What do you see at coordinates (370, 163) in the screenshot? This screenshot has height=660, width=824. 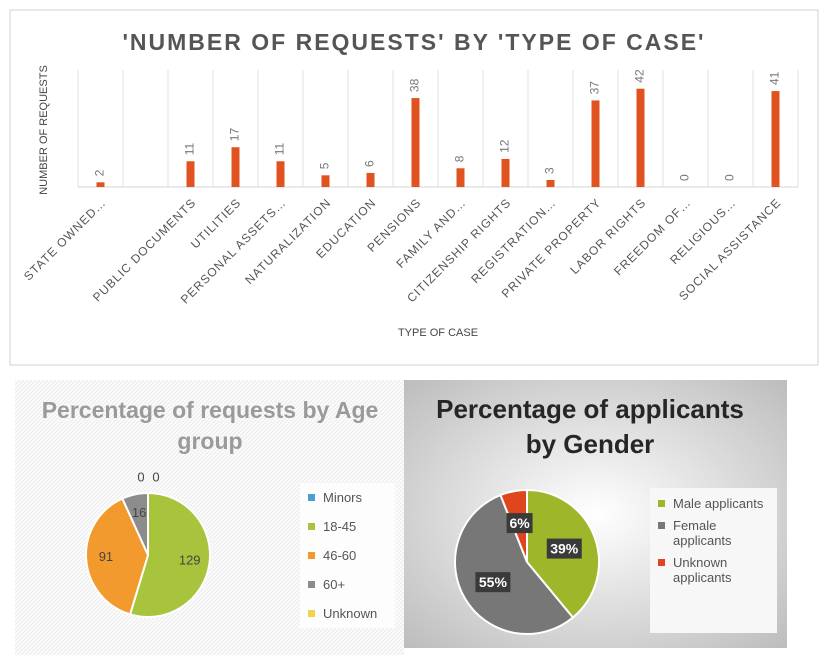 I see `data-label: 6` at bounding box center [370, 163].